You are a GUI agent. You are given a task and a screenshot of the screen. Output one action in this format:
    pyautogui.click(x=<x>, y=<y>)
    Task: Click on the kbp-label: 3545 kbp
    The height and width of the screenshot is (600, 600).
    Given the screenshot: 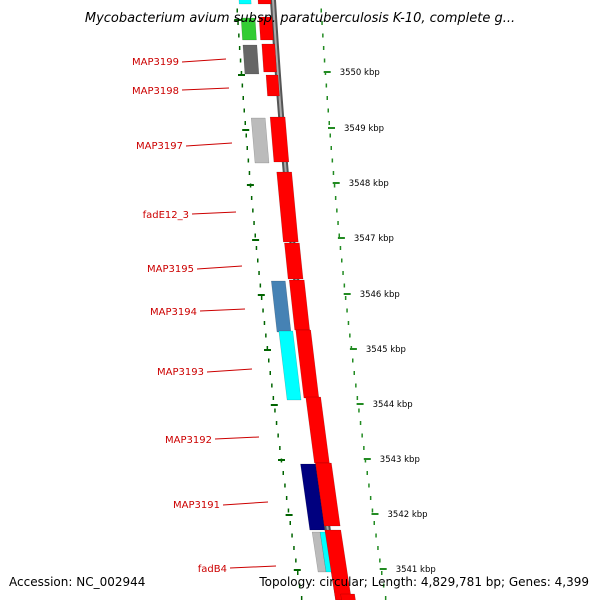 What is the action you would take?
    pyautogui.click(x=386, y=350)
    